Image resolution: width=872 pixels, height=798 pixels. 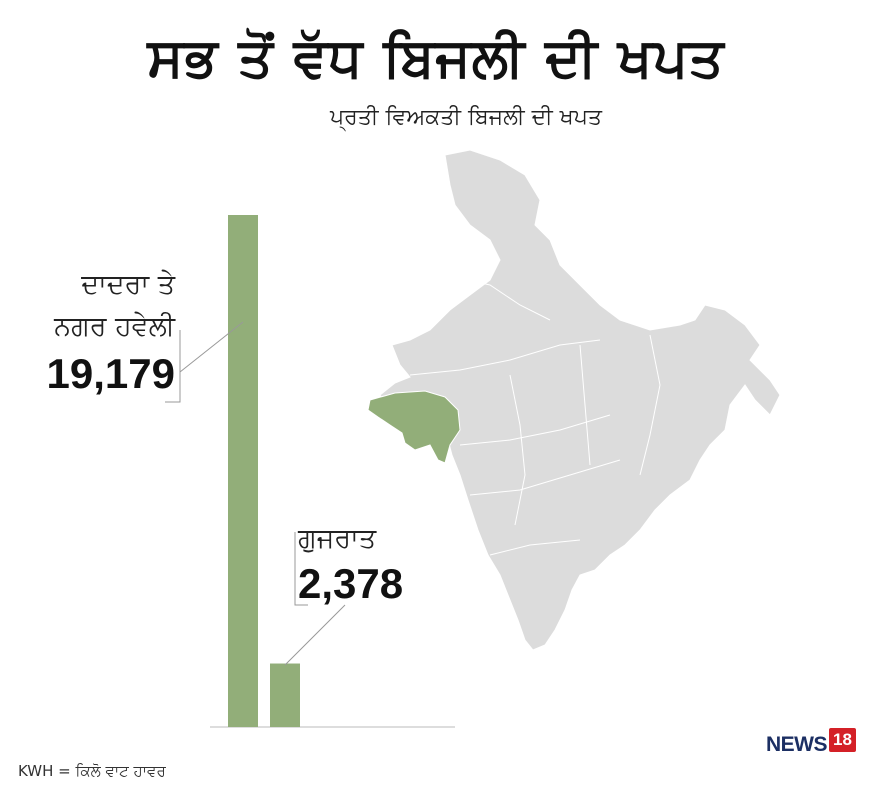 I want to click on news18-logo: NEWS 18, so click(x=811, y=745).